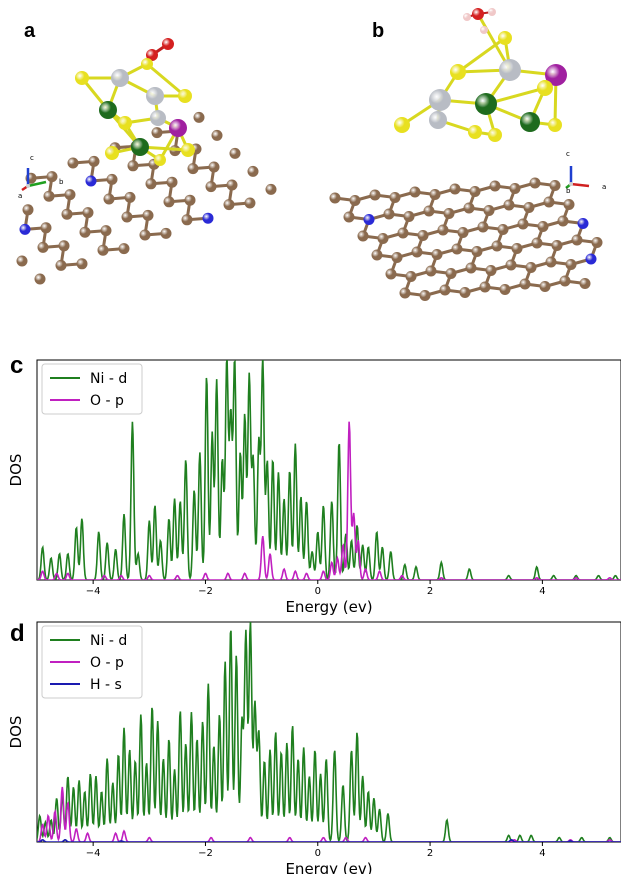  Describe the element at coordinates (93, 591) in the screenshot. I see `x-tick-label: −4` at that location.